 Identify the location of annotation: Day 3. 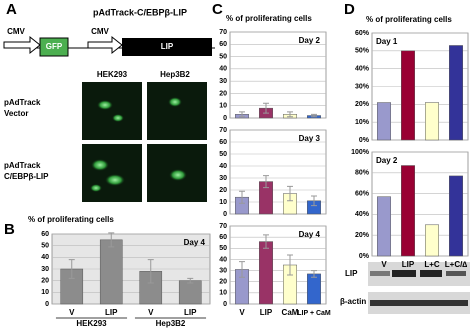
(310, 138).